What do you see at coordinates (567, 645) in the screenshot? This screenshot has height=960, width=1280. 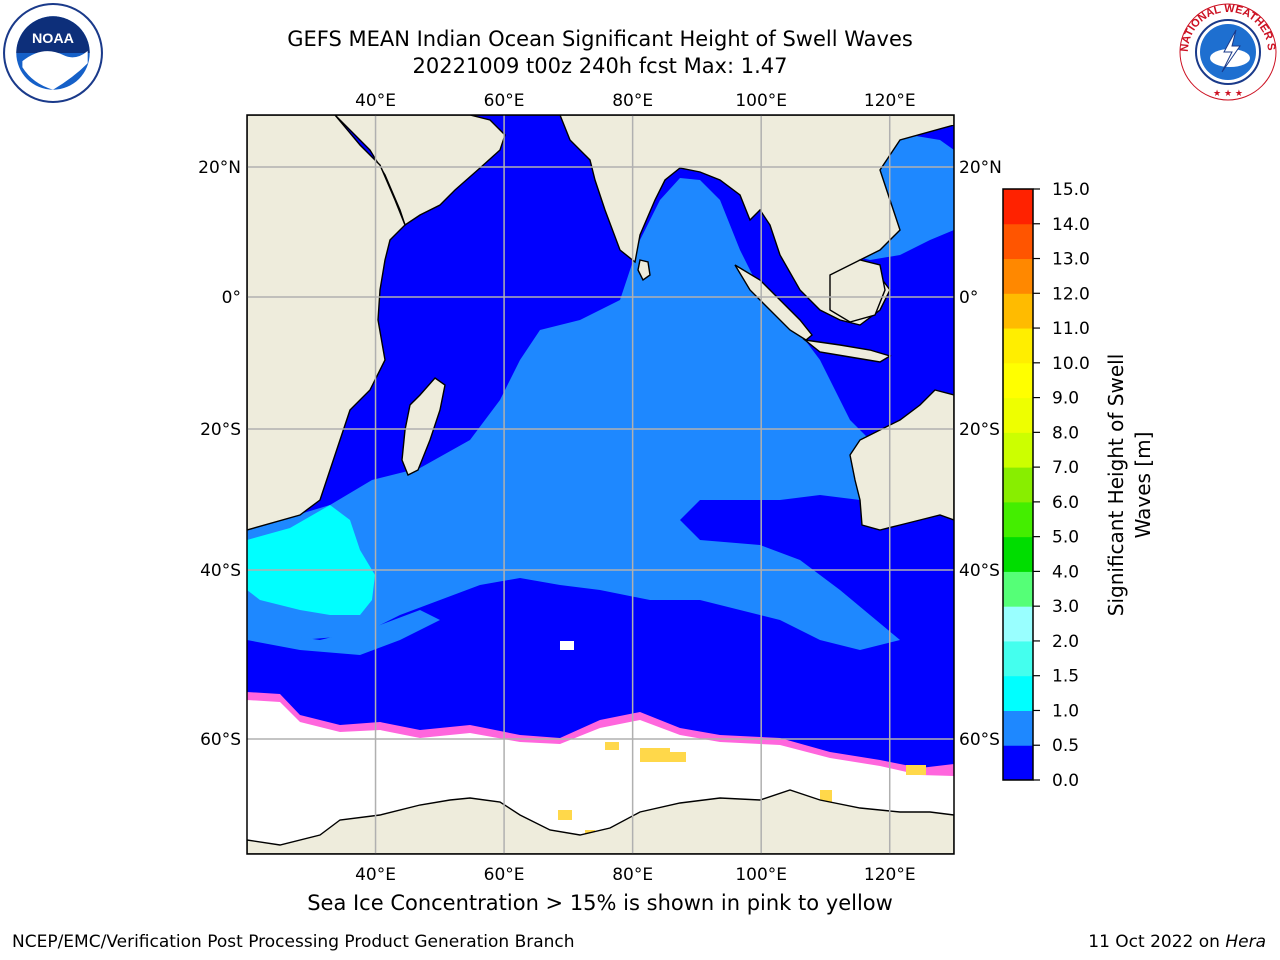 I see `kerguelen-island` at bounding box center [567, 645].